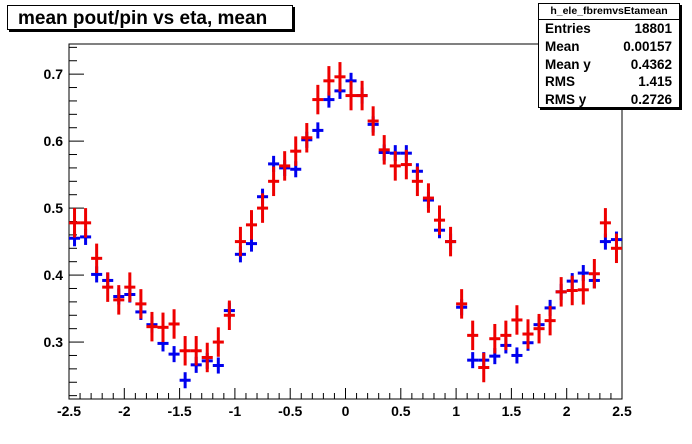  I want to click on x-tick-label: -1.5, so click(180, 411).